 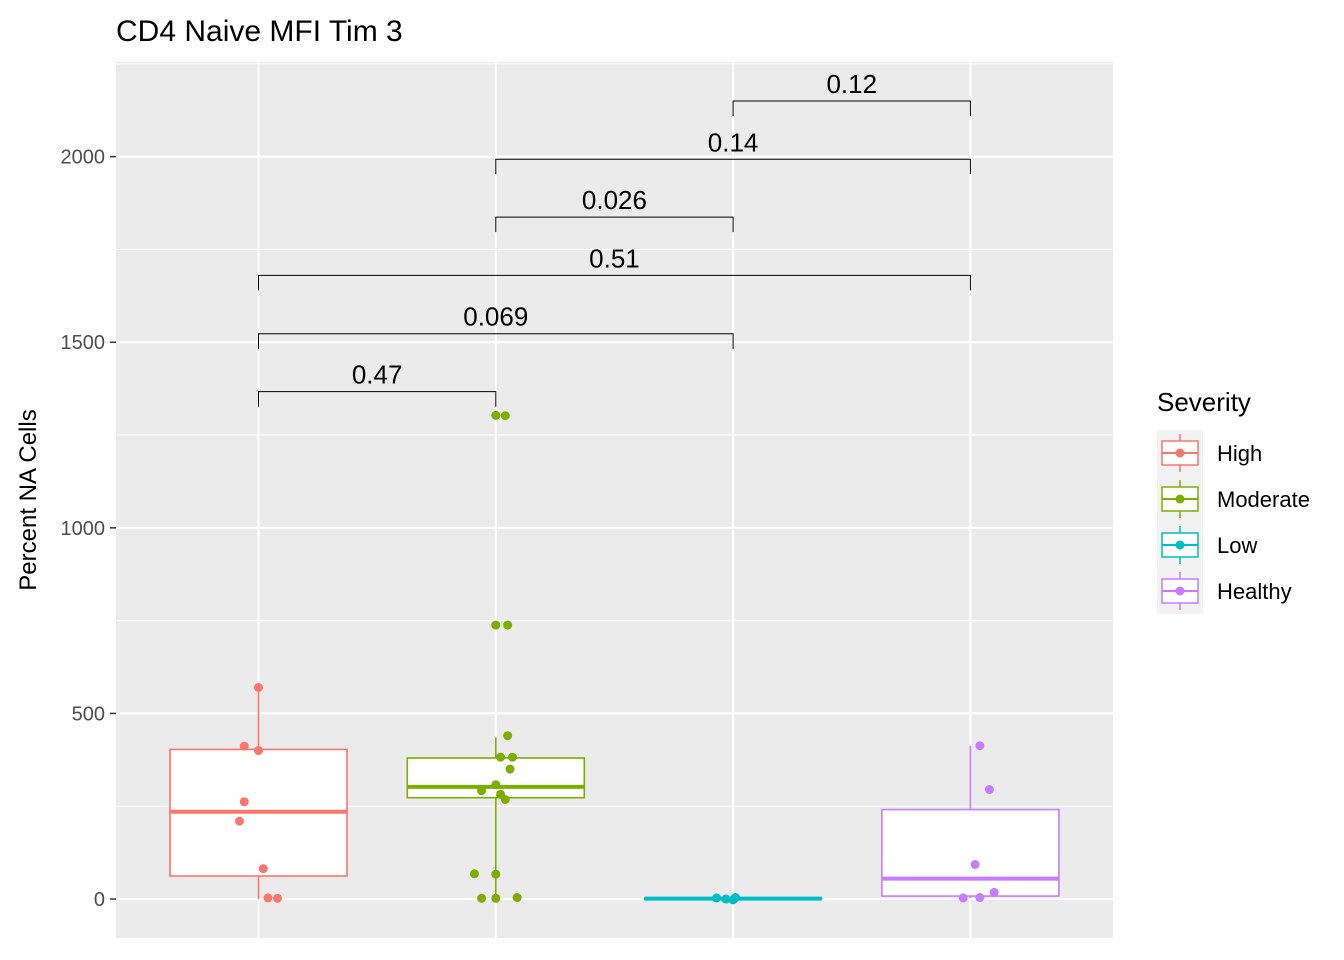 I want to click on comparison-bracket: 0.51, so click(x=614, y=267).